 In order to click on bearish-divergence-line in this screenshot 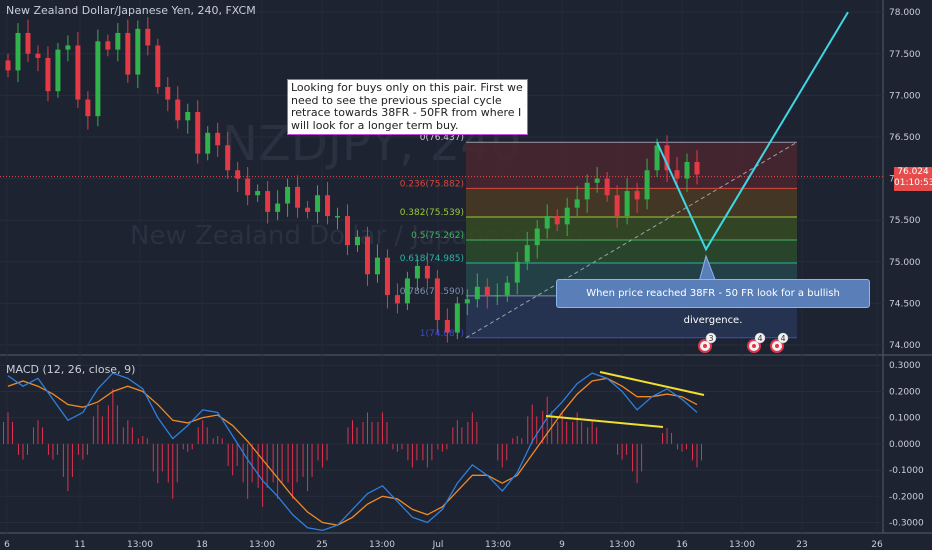, I will do `click(652, 383)`.